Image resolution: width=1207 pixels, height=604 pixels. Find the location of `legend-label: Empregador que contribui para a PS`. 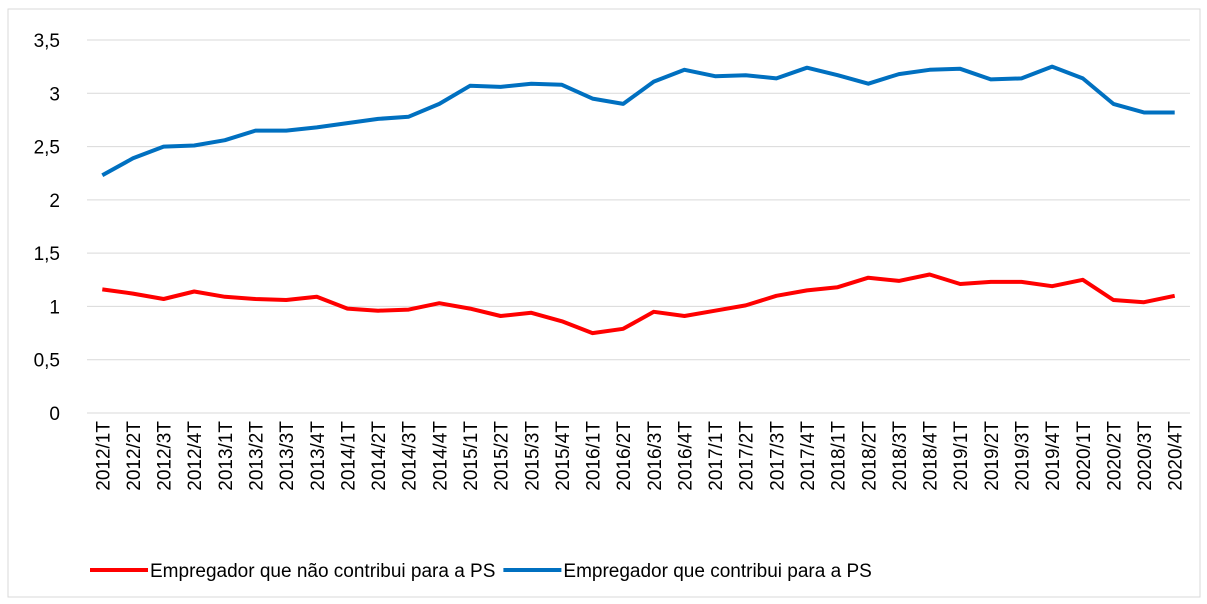

legend-label: Empregador que contribui para a PS is located at coordinates (717, 571).